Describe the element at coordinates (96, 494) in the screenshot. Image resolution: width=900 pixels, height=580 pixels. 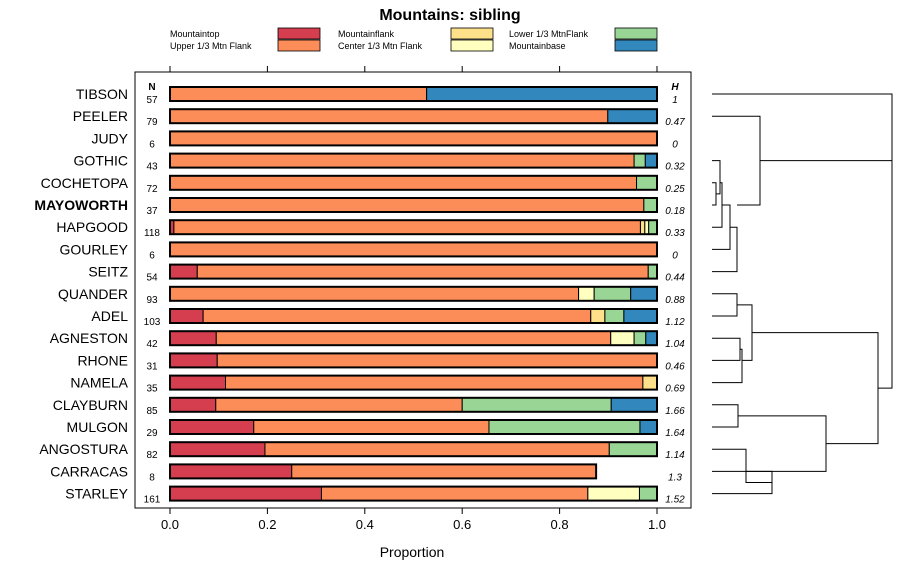
I see `row-label: STARLEY` at that location.